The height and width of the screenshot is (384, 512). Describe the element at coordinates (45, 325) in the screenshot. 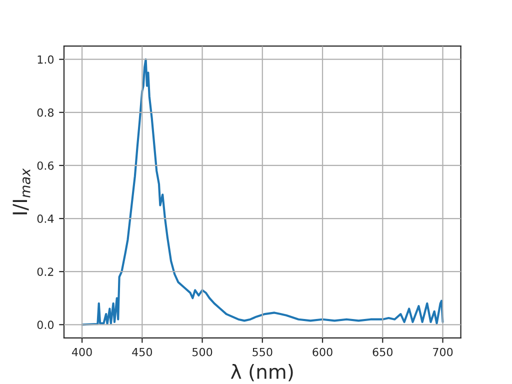

I see `y-tick-label: 0.0` at that location.